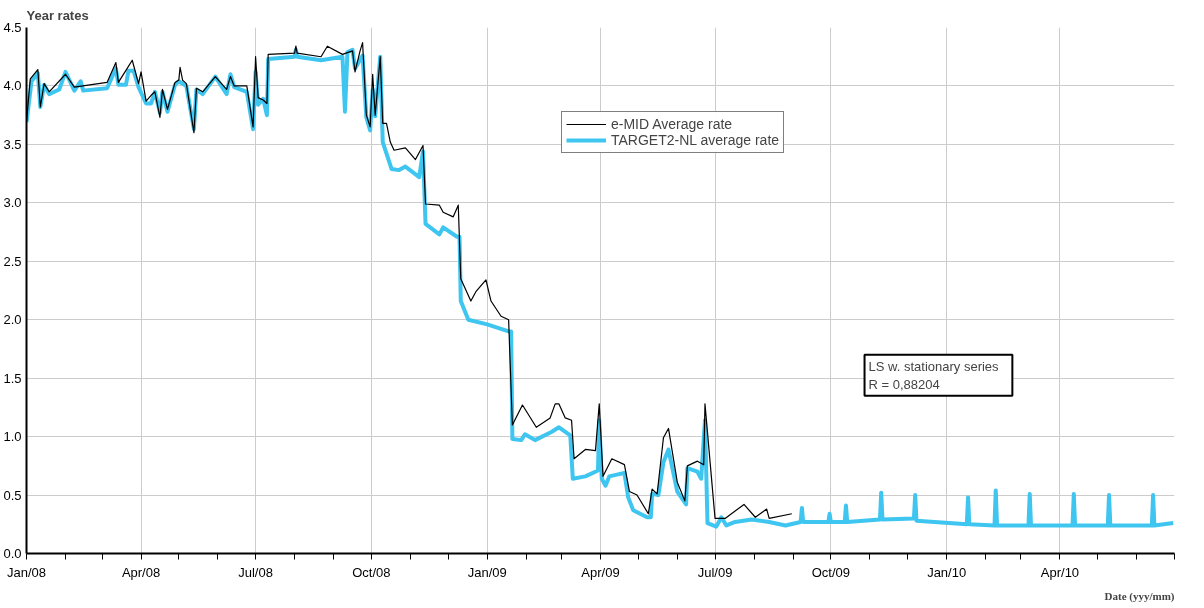 The image size is (1204, 608). Describe the element at coordinates (672, 124) in the screenshot. I see `legend-label: e-MID Average rate` at that location.